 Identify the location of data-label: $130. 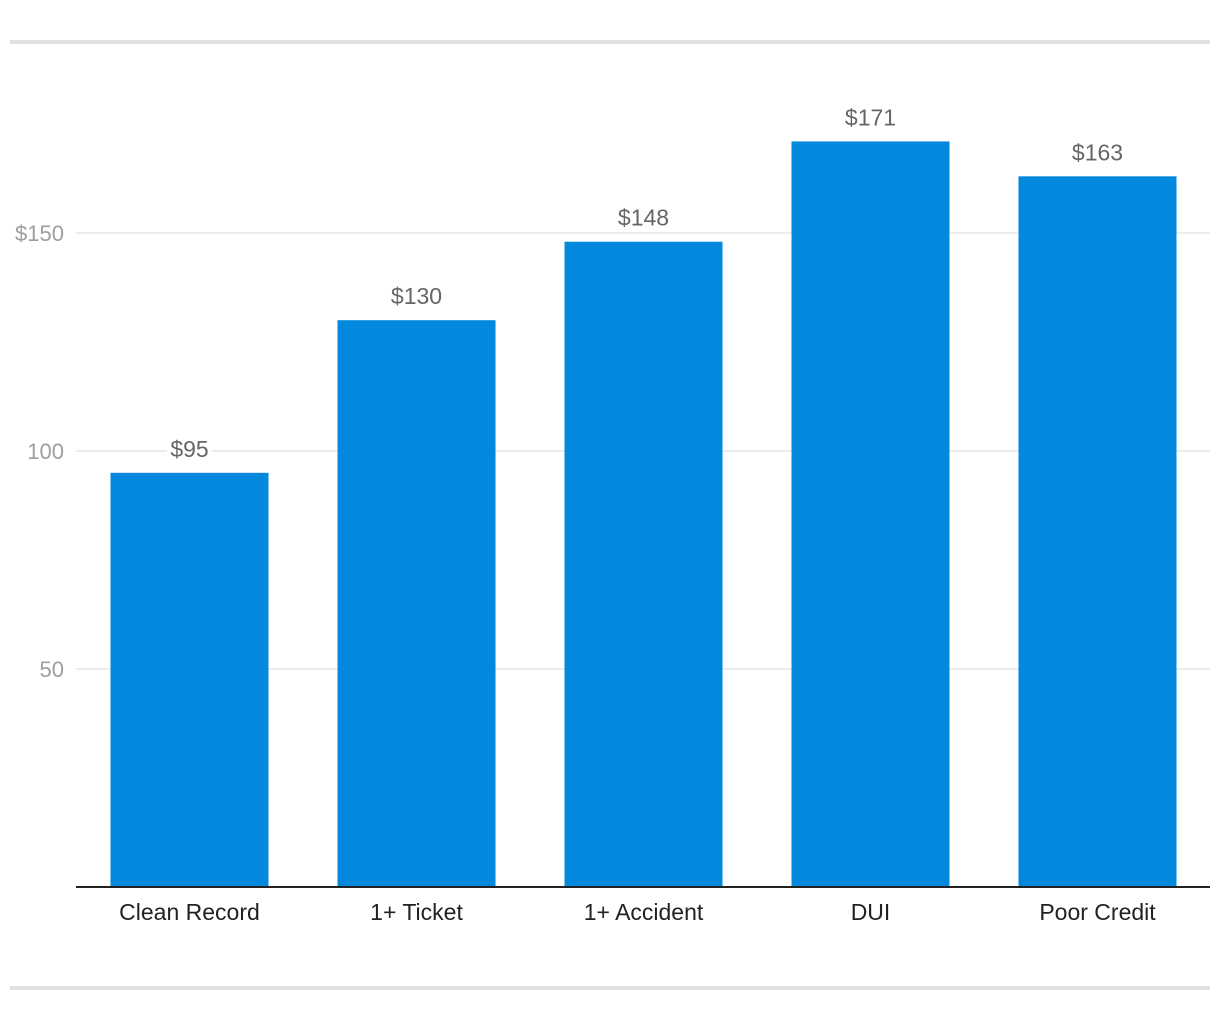
(416, 296).